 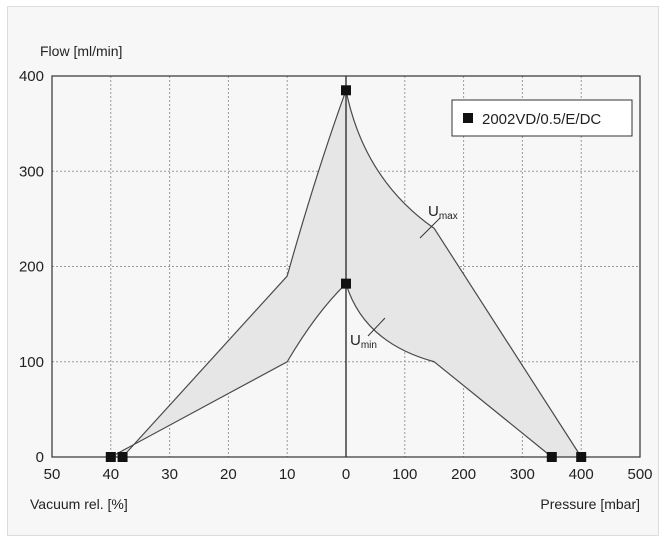 I want to click on umax-label-leader, so click(x=430, y=228).